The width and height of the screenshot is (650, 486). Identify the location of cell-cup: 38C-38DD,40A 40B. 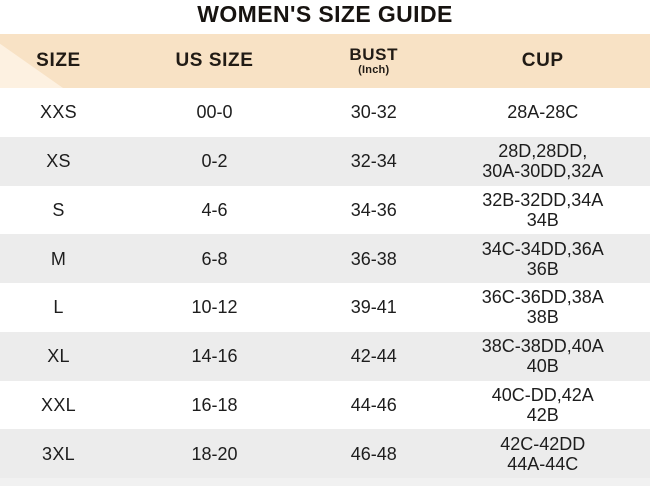
(542, 356).